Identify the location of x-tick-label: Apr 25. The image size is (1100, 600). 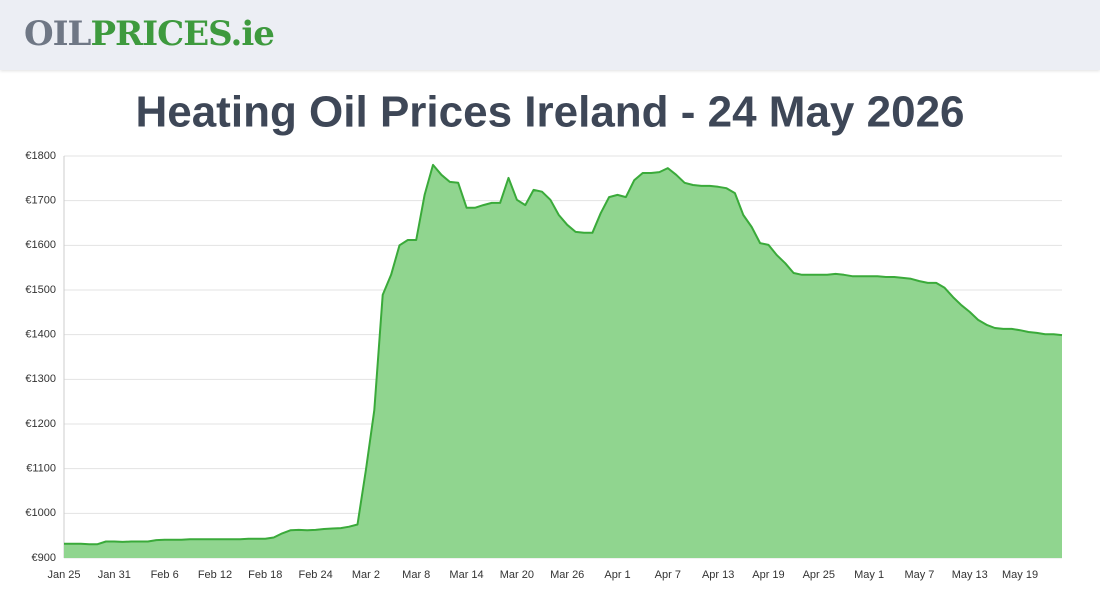
(819, 575).